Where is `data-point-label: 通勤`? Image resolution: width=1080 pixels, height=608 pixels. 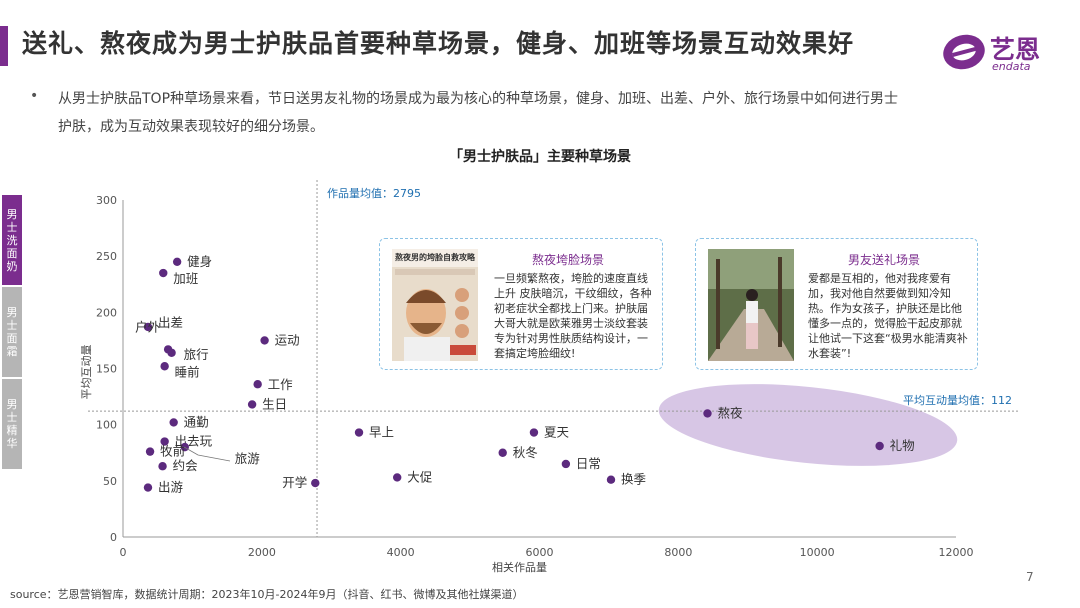 data-point-label: 通勤 is located at coordinates (196, 421).